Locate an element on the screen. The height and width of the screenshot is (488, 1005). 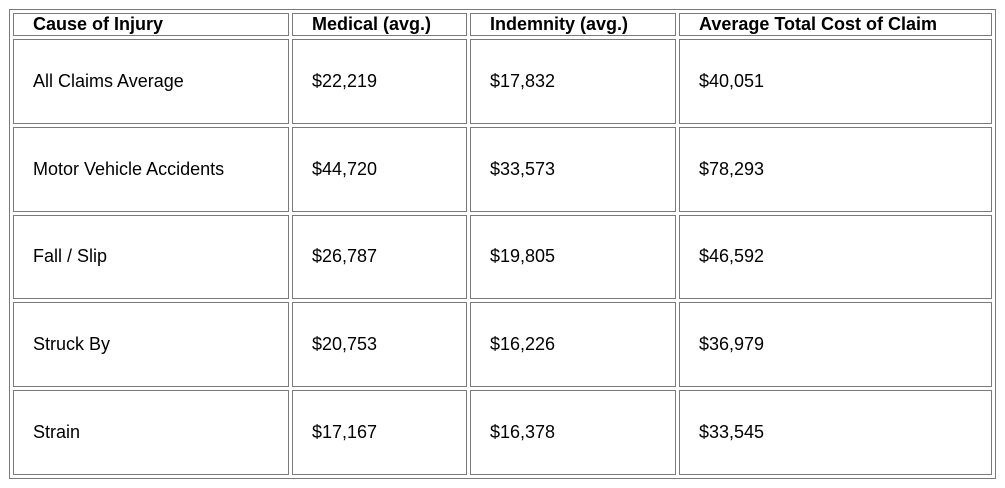
cell-indemnity: $16,226 is located at coordinates (573, 345).